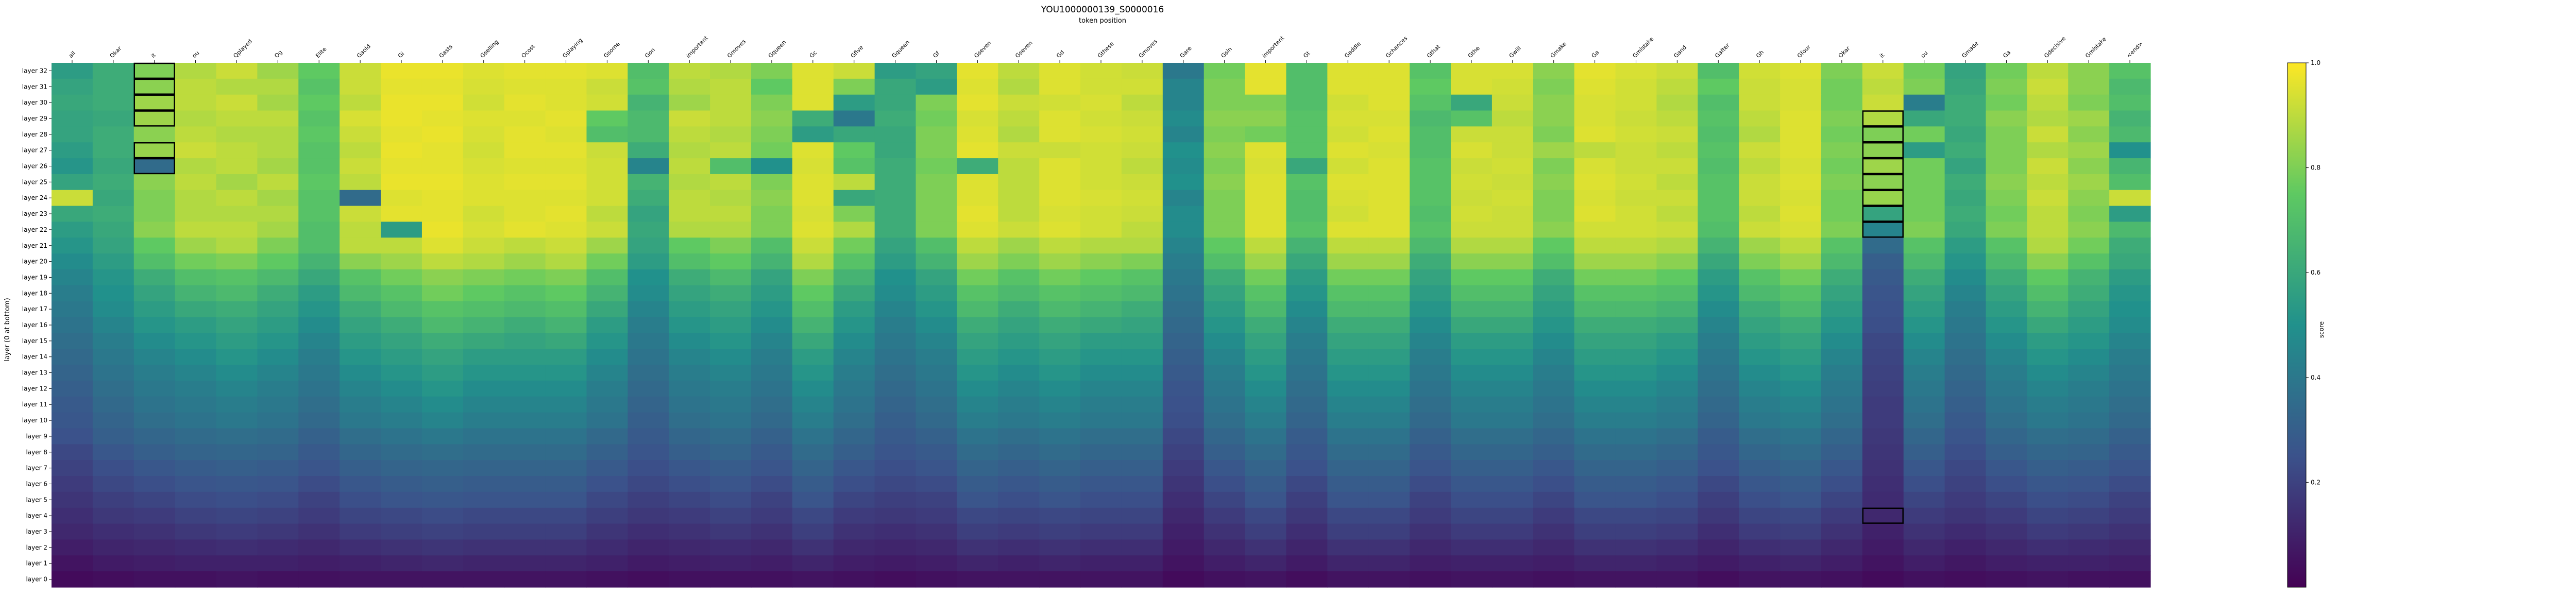 This screenshot has width=2576, height=597. What do you see at coordinates (154, 56) in the screenshot?
I see `x-tick-label: it` at bounding box center [154, 56].